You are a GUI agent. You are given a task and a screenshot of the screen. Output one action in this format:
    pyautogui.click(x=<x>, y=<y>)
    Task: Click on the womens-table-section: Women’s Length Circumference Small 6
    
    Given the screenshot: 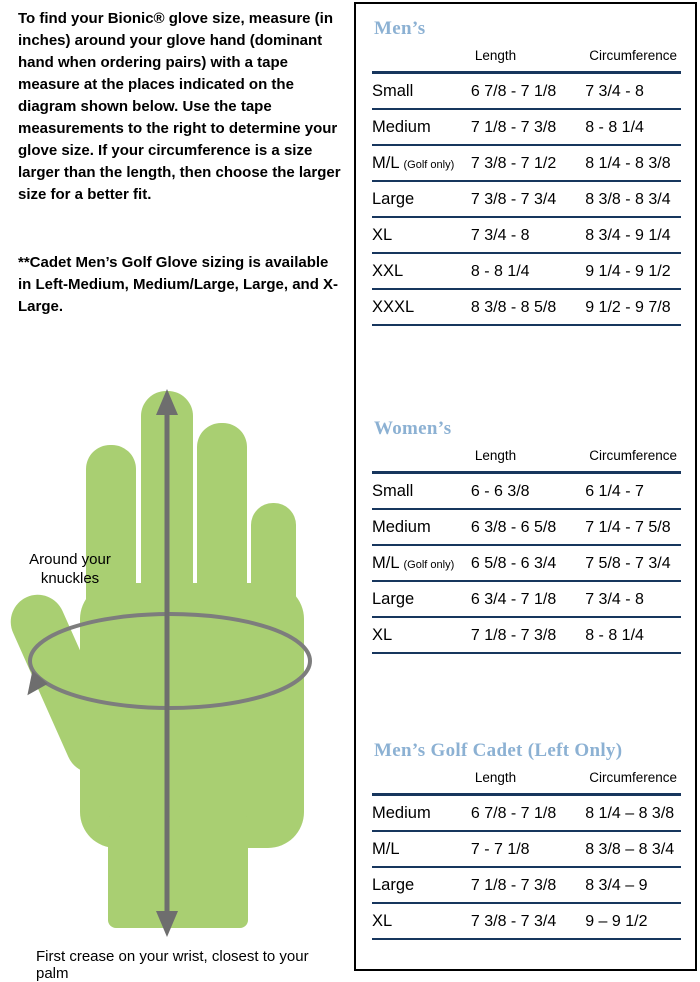 What is the action you would take?
    pyautogui.click(x=526, y=536)
    